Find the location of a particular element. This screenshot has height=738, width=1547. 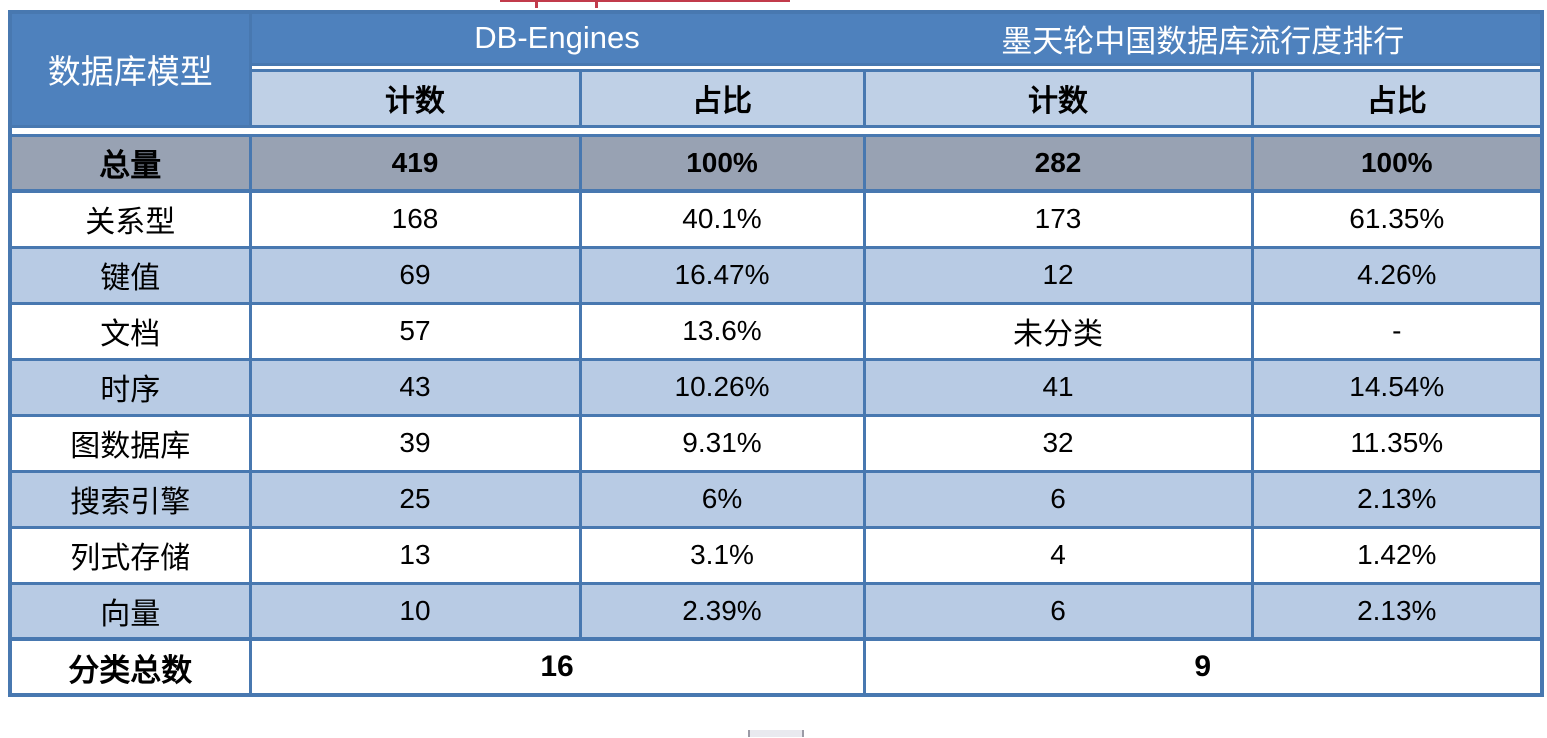

subheader-modb-count: 计数 is located at coordinates (1058, 98).